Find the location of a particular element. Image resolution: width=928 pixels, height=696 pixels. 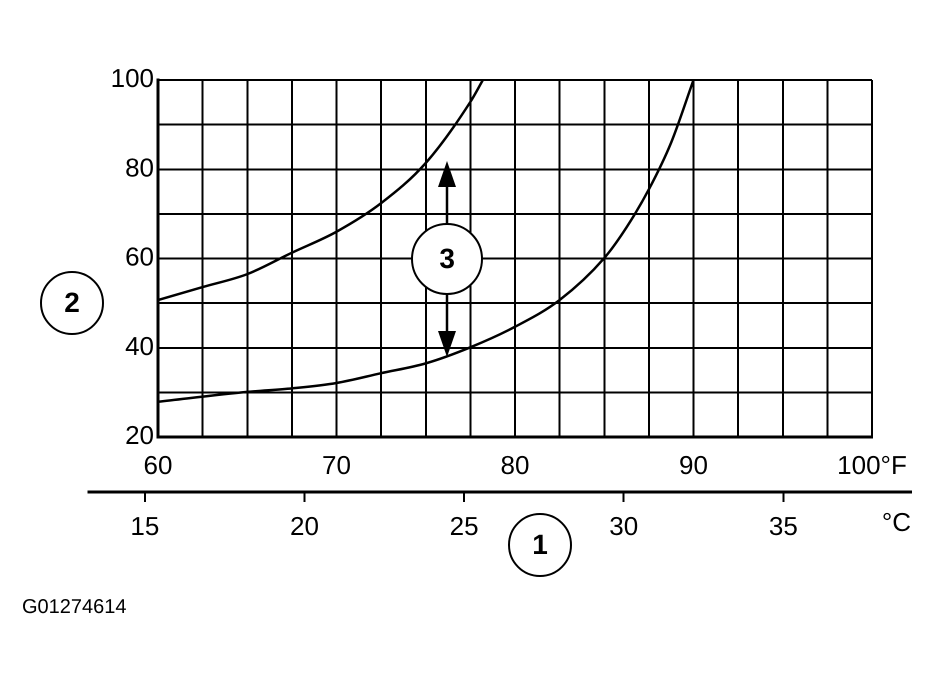

x2-tick-label: 35 is located at coordinates (783, 525).